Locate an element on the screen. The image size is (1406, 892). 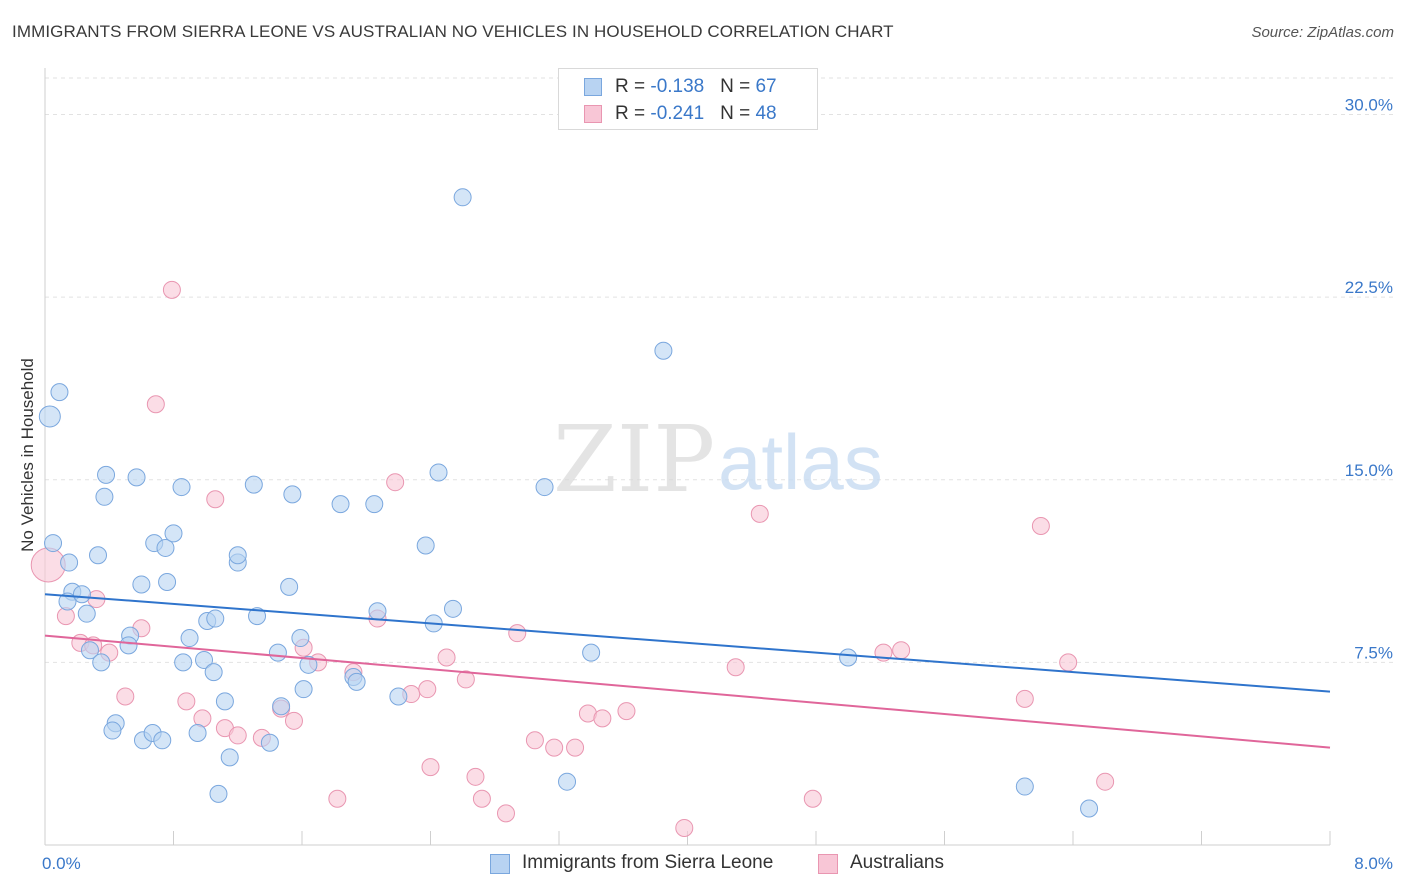
stats-text-blue: R = -0.138 N = 67 is located at coordinates (696, 87).